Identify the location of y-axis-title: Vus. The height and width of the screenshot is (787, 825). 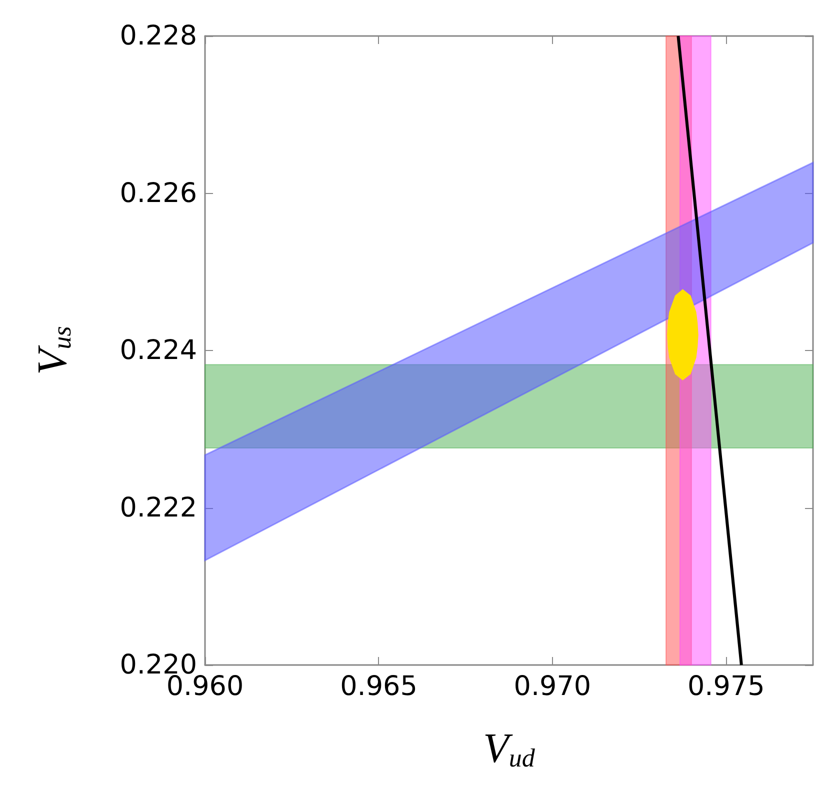
(53, 350).